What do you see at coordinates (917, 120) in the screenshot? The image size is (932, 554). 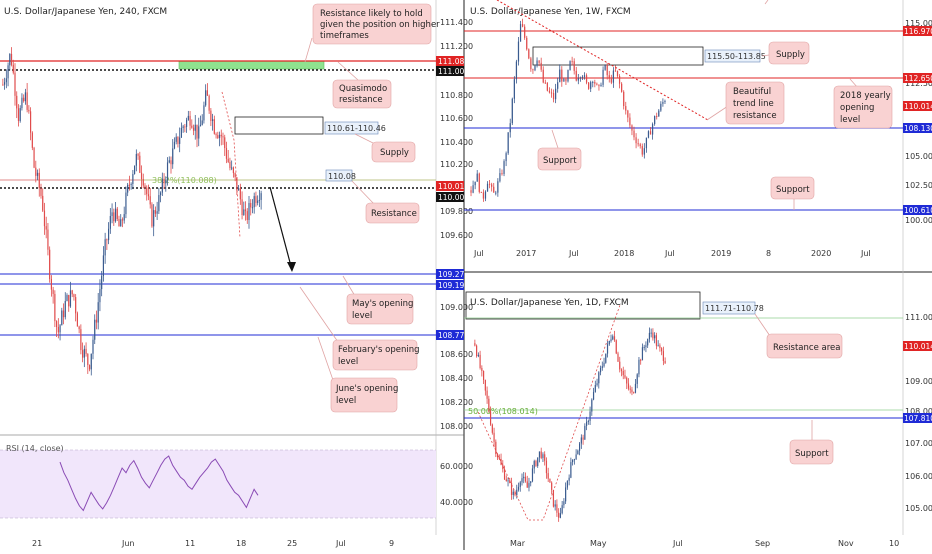 I see `w1-price-tags: 116.970 112.650 110.014 108.130 100.610` at bounding box center [917, 120].